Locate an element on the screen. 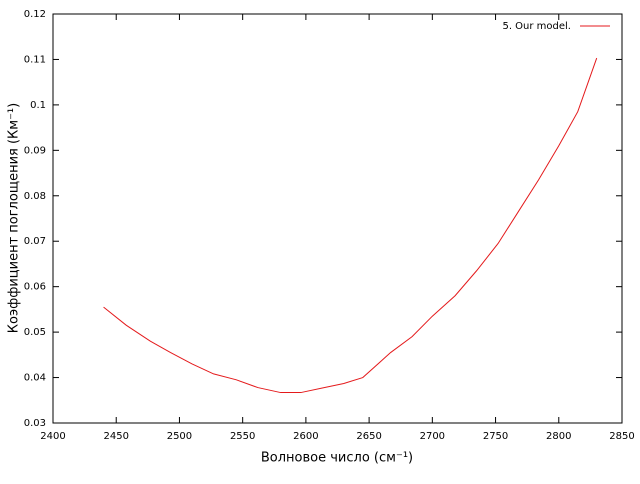 The width and height of the screenshot is (640, 484). y-tick-label: 0.1 is located at coordinates (38, 105).